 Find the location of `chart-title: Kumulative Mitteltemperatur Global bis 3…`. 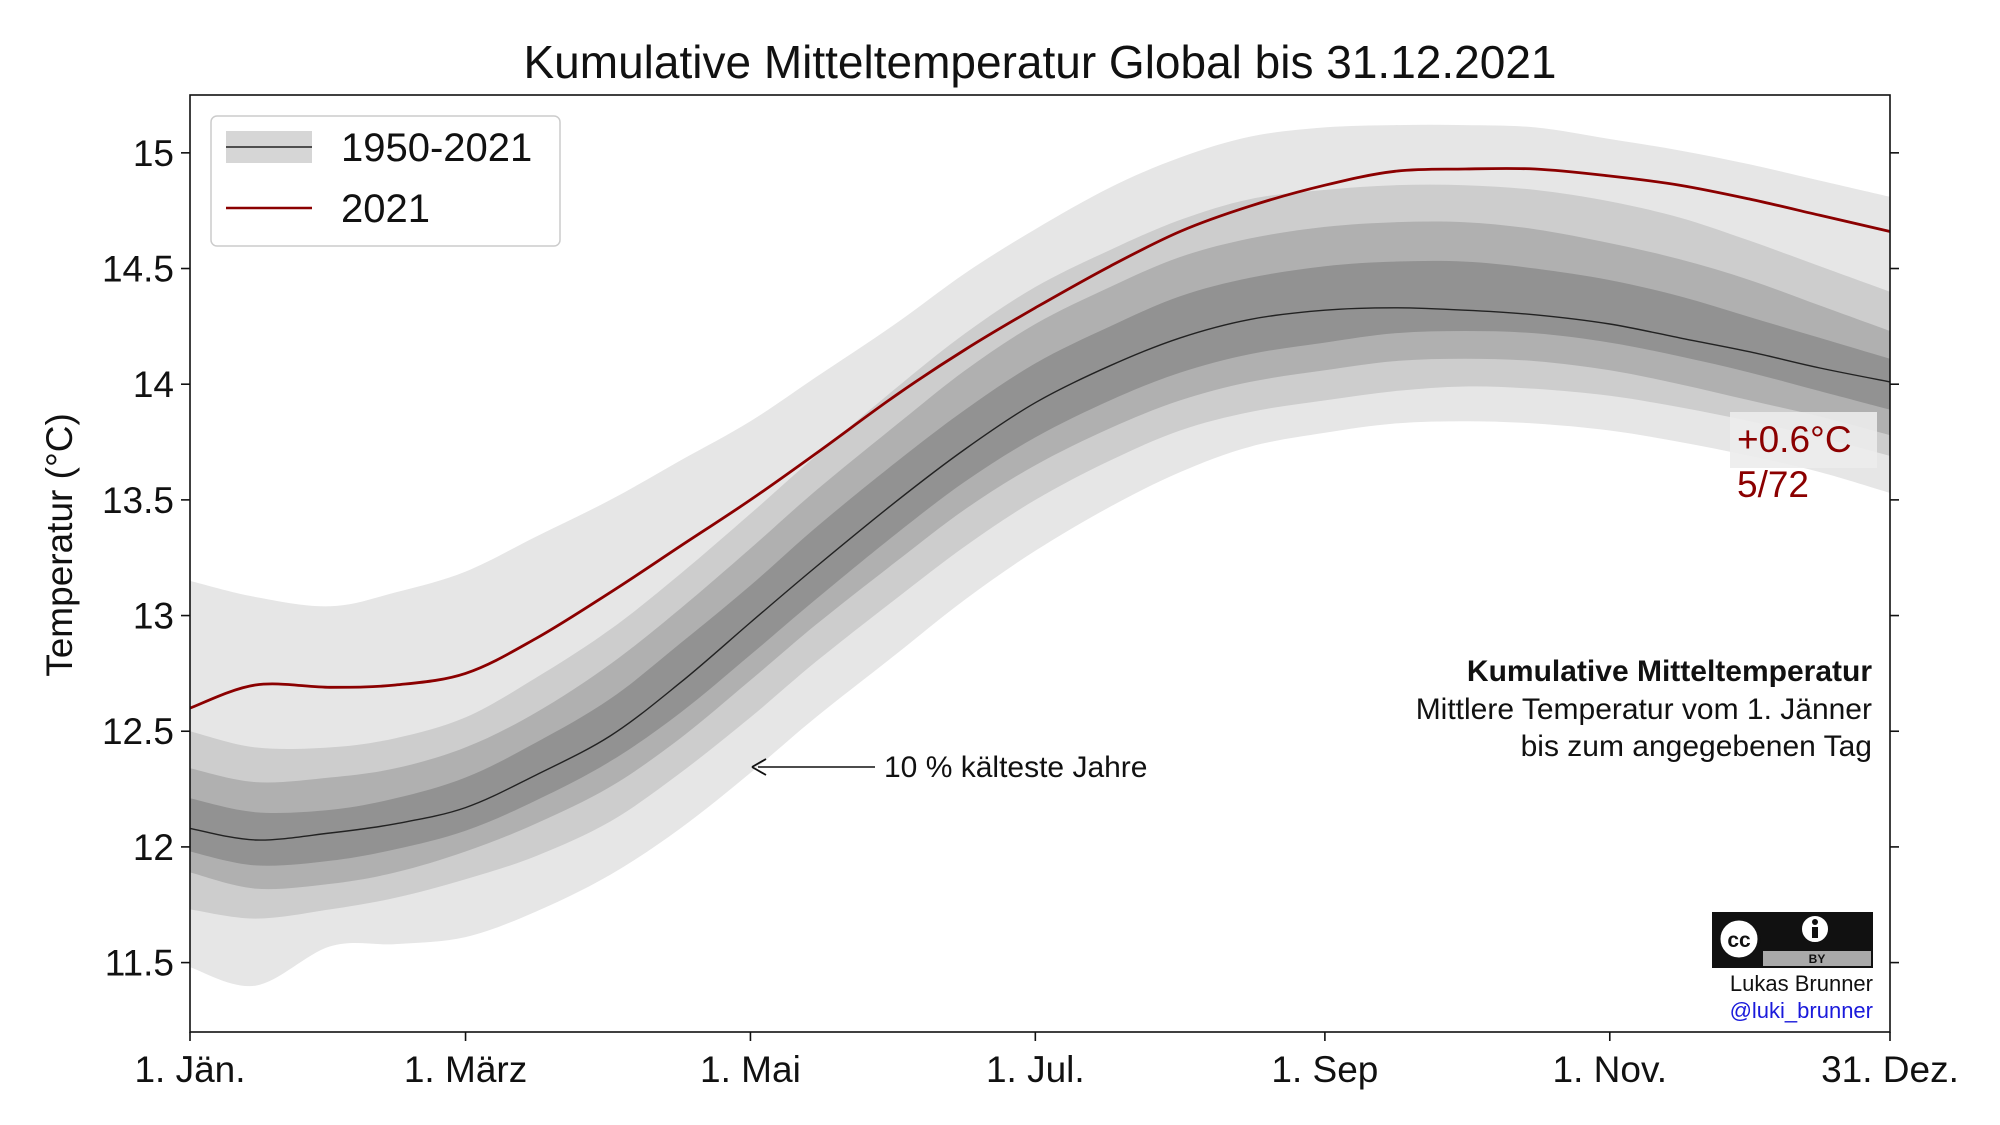

chart-title: Kumulative Mitteltemperatur Global bis 3… is located at coordinates (1039, 62).